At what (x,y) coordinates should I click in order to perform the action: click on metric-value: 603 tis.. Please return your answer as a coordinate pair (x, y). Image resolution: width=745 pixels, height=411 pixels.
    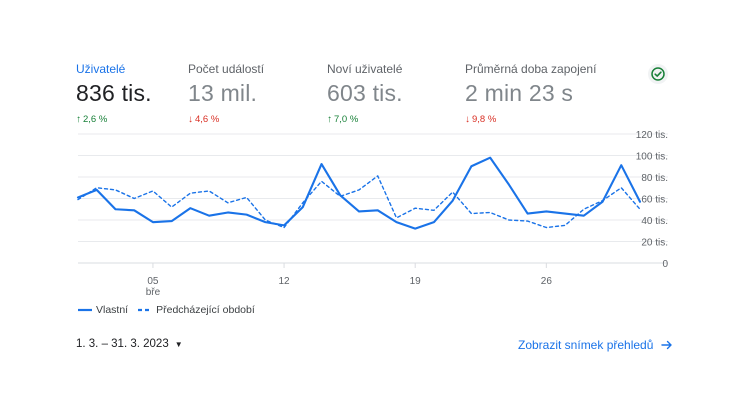
    Looking at the image, I should click on (365, 93).